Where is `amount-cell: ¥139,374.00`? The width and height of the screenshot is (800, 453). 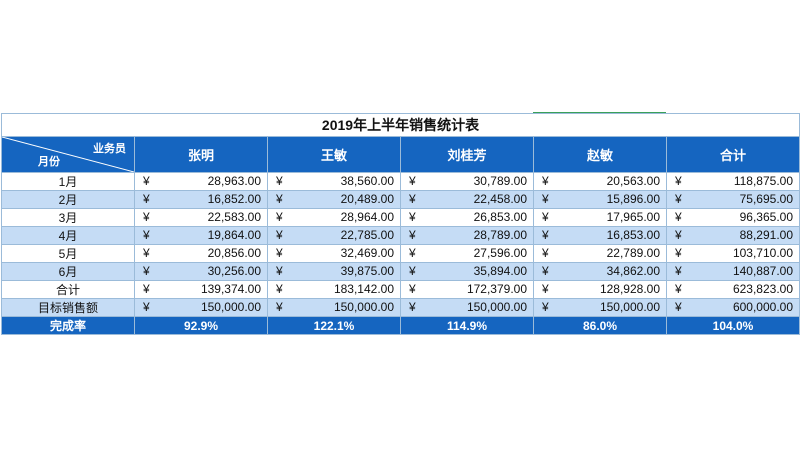 amount-cell: ¥139,374.00 is located at coordinates (201, 289).